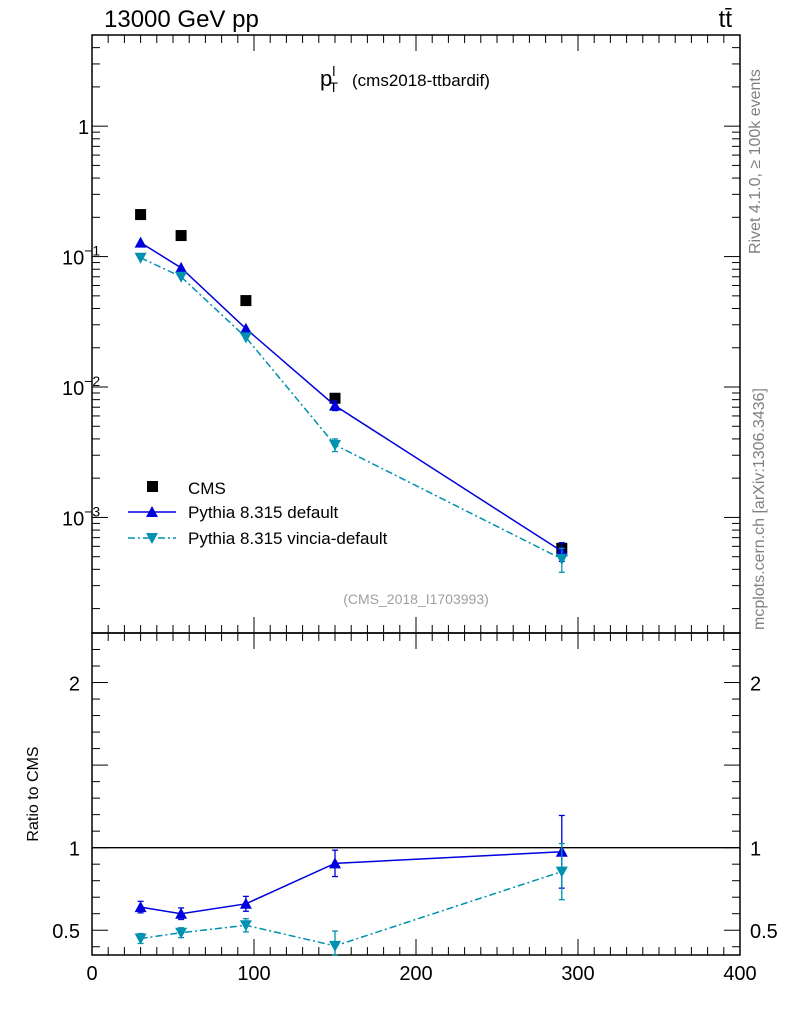  I want to click on legend-vincia-label: Pythia 8.315 vincia-default, so click(288, 538).